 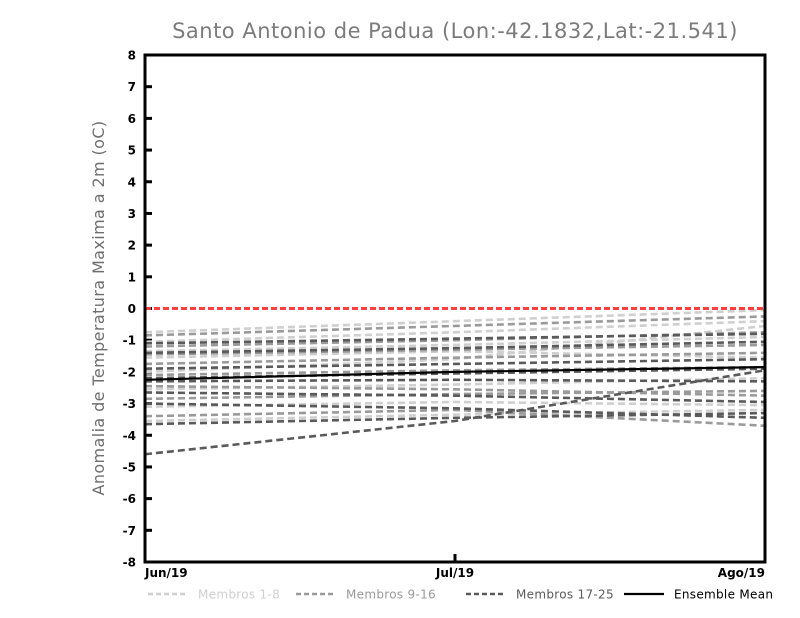 What do you see at coordinates (129, 467) in the screenshot?
I see `y-tick-label: -5` at bounding box center [129, 467].